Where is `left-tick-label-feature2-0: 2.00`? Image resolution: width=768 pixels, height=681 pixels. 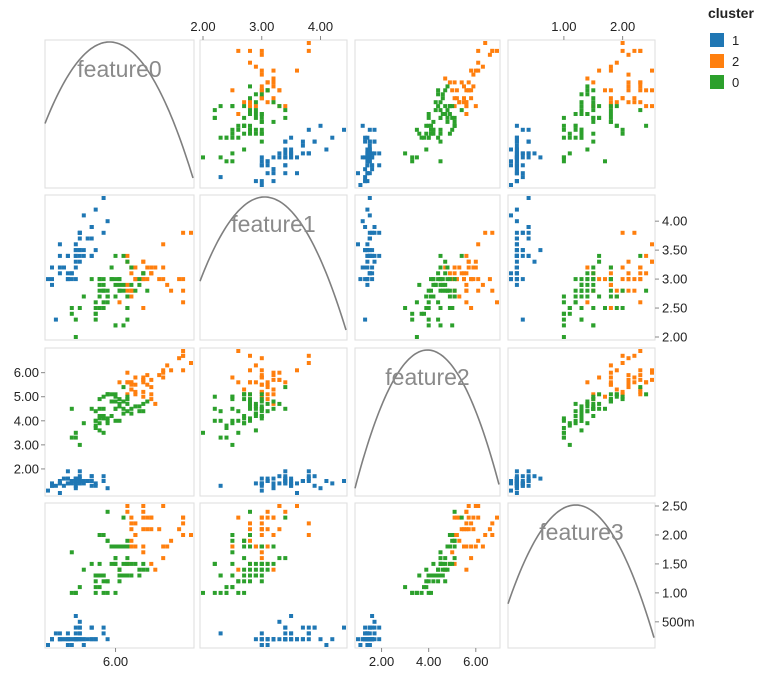 left-tick-label-feature2-0: 2.00 is located at coordinates (26, 468).